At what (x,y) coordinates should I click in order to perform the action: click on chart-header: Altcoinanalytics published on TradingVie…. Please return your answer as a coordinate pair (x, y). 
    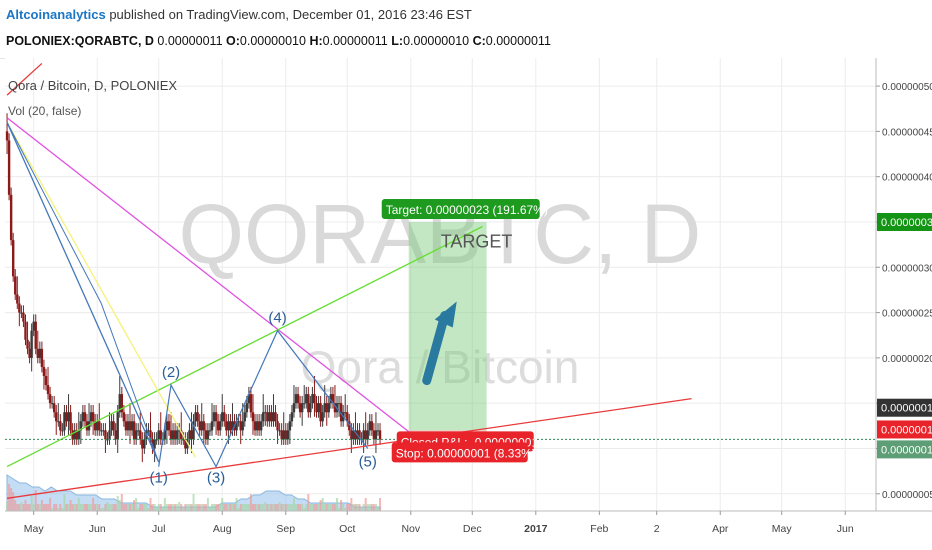
    Looking at the image, I should click on (466, 29).